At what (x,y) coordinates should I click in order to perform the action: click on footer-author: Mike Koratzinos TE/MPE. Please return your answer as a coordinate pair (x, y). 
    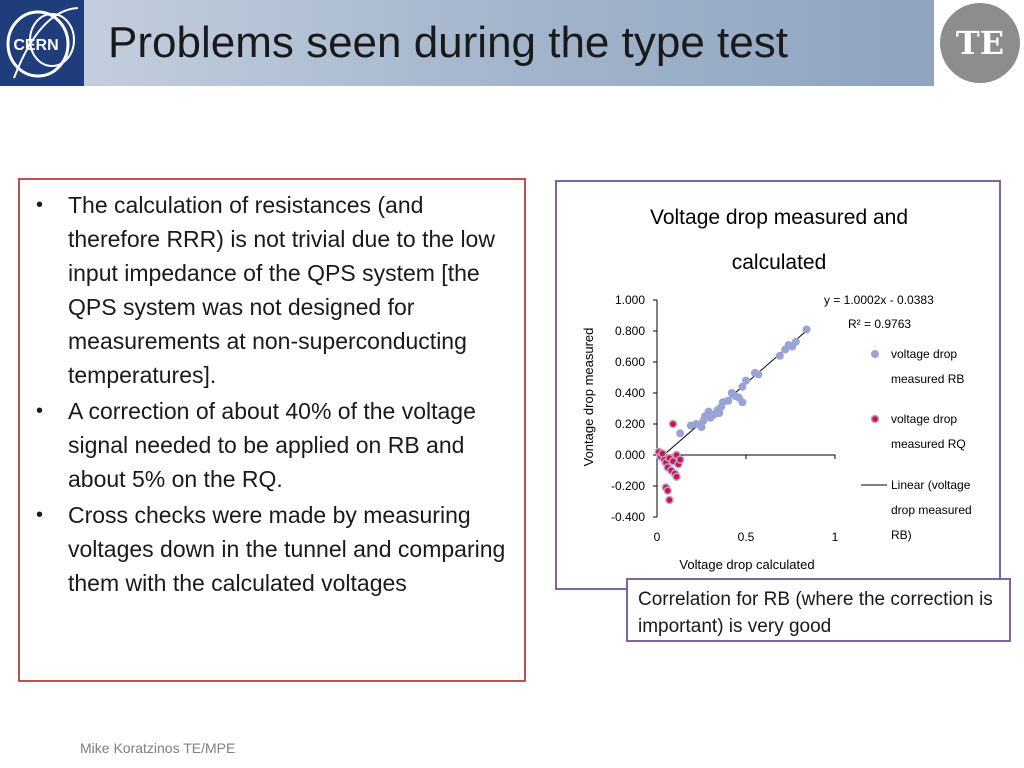
    Looking at the image, I should click on (158, 748).